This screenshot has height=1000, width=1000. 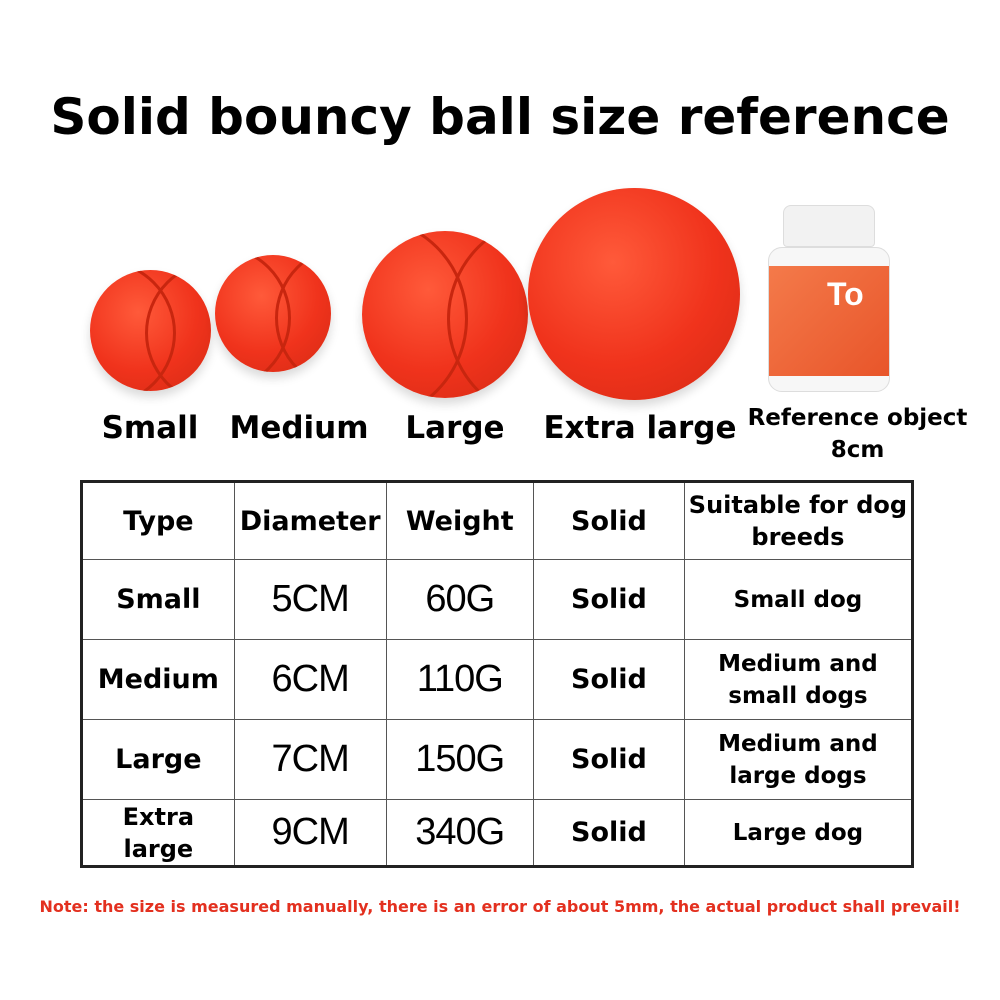 I want to click on cell-diameter: 5CM, so click(x=310, y=599).